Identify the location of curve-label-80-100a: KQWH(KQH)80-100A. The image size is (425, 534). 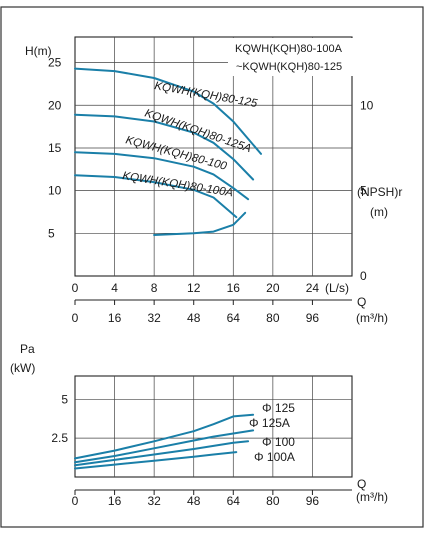
(178, 184).